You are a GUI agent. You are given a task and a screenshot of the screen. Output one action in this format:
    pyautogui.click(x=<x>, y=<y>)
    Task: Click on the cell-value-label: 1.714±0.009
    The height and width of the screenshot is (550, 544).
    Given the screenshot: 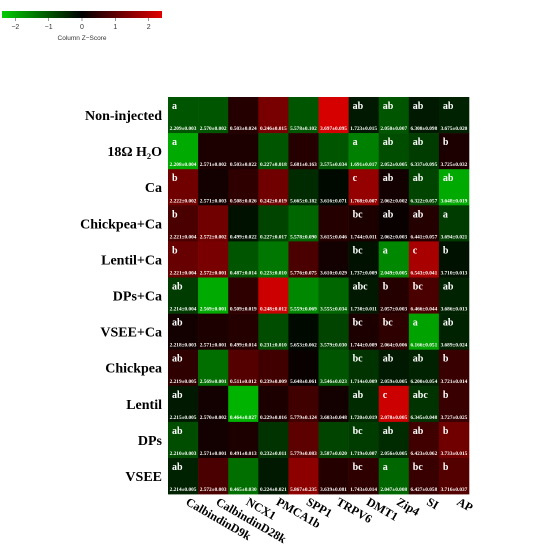 What is the action you would take?
    pyautogui.click(x=363, y=382)
    